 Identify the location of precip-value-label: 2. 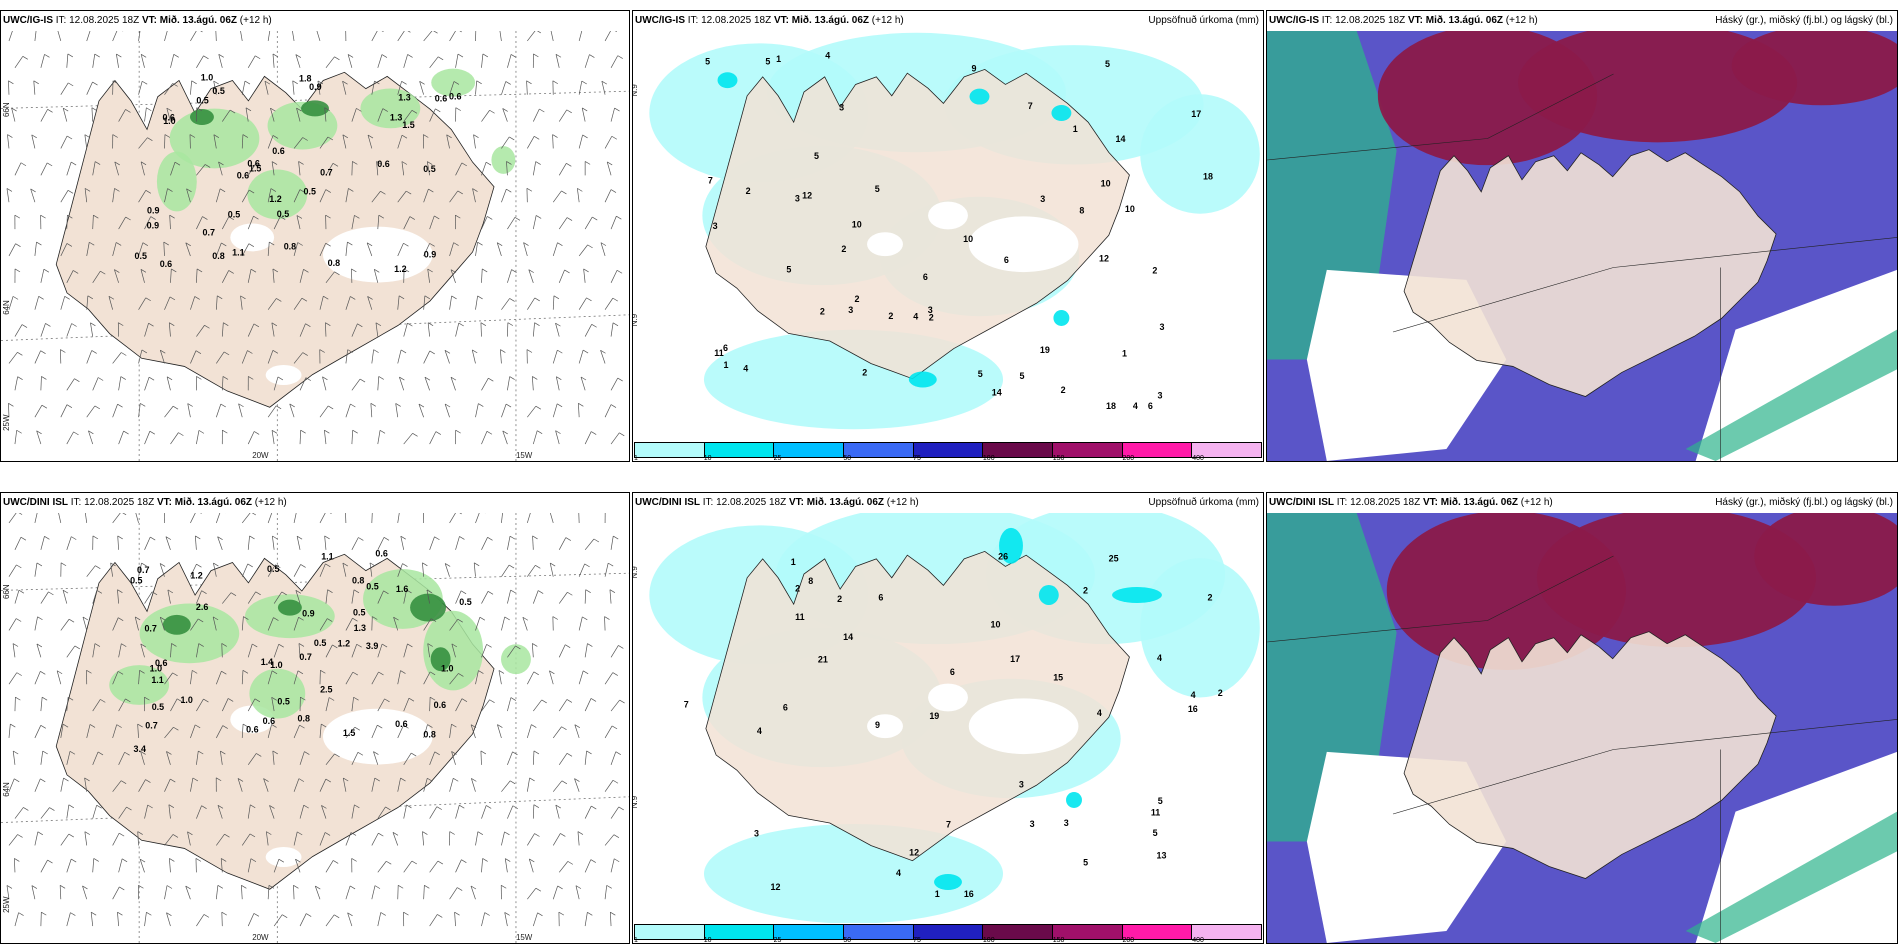
(1063, 390).